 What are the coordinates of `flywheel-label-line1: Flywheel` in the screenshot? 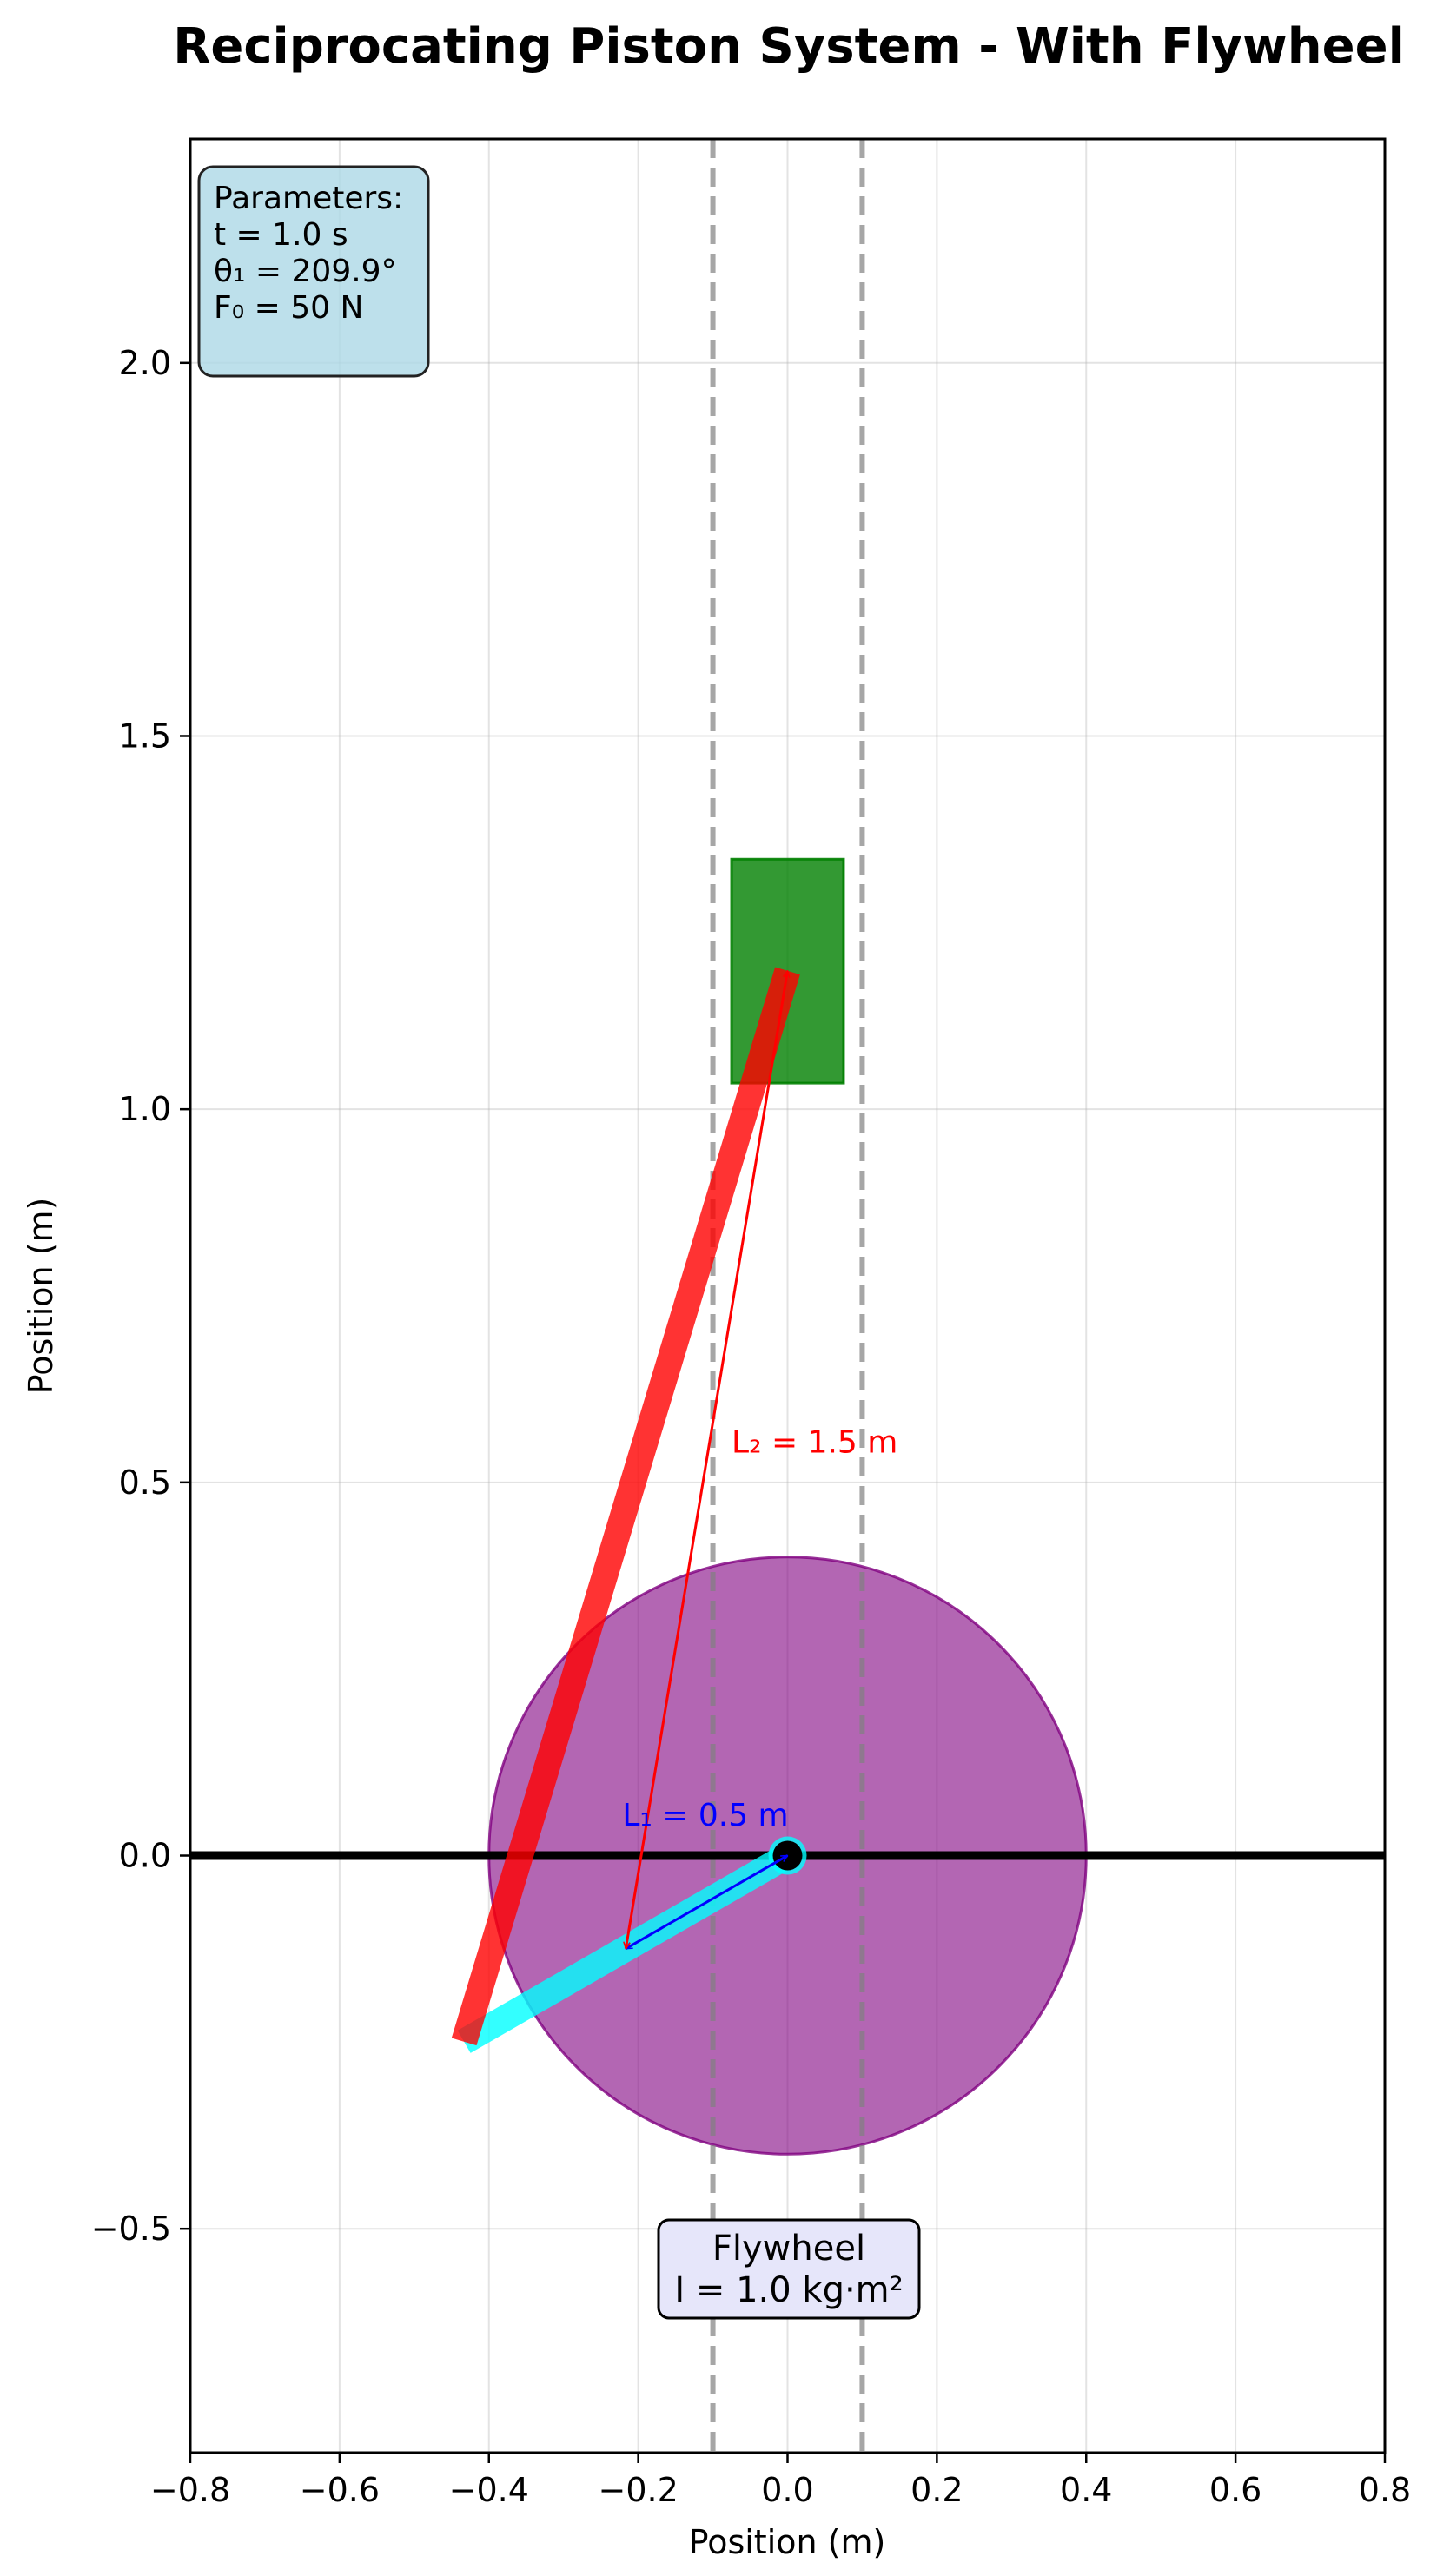 It's located at (789, 2249).